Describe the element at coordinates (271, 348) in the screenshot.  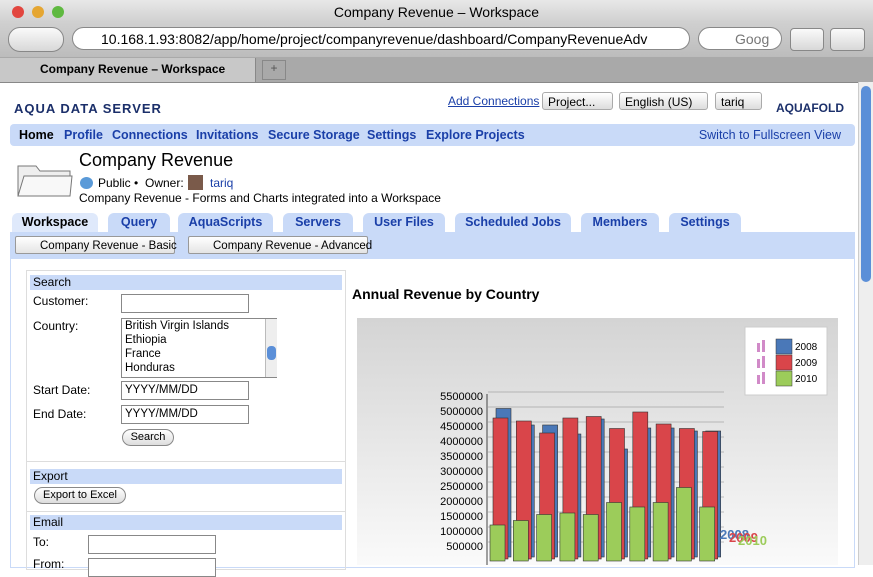
I see `list-scrollbar` at that location.